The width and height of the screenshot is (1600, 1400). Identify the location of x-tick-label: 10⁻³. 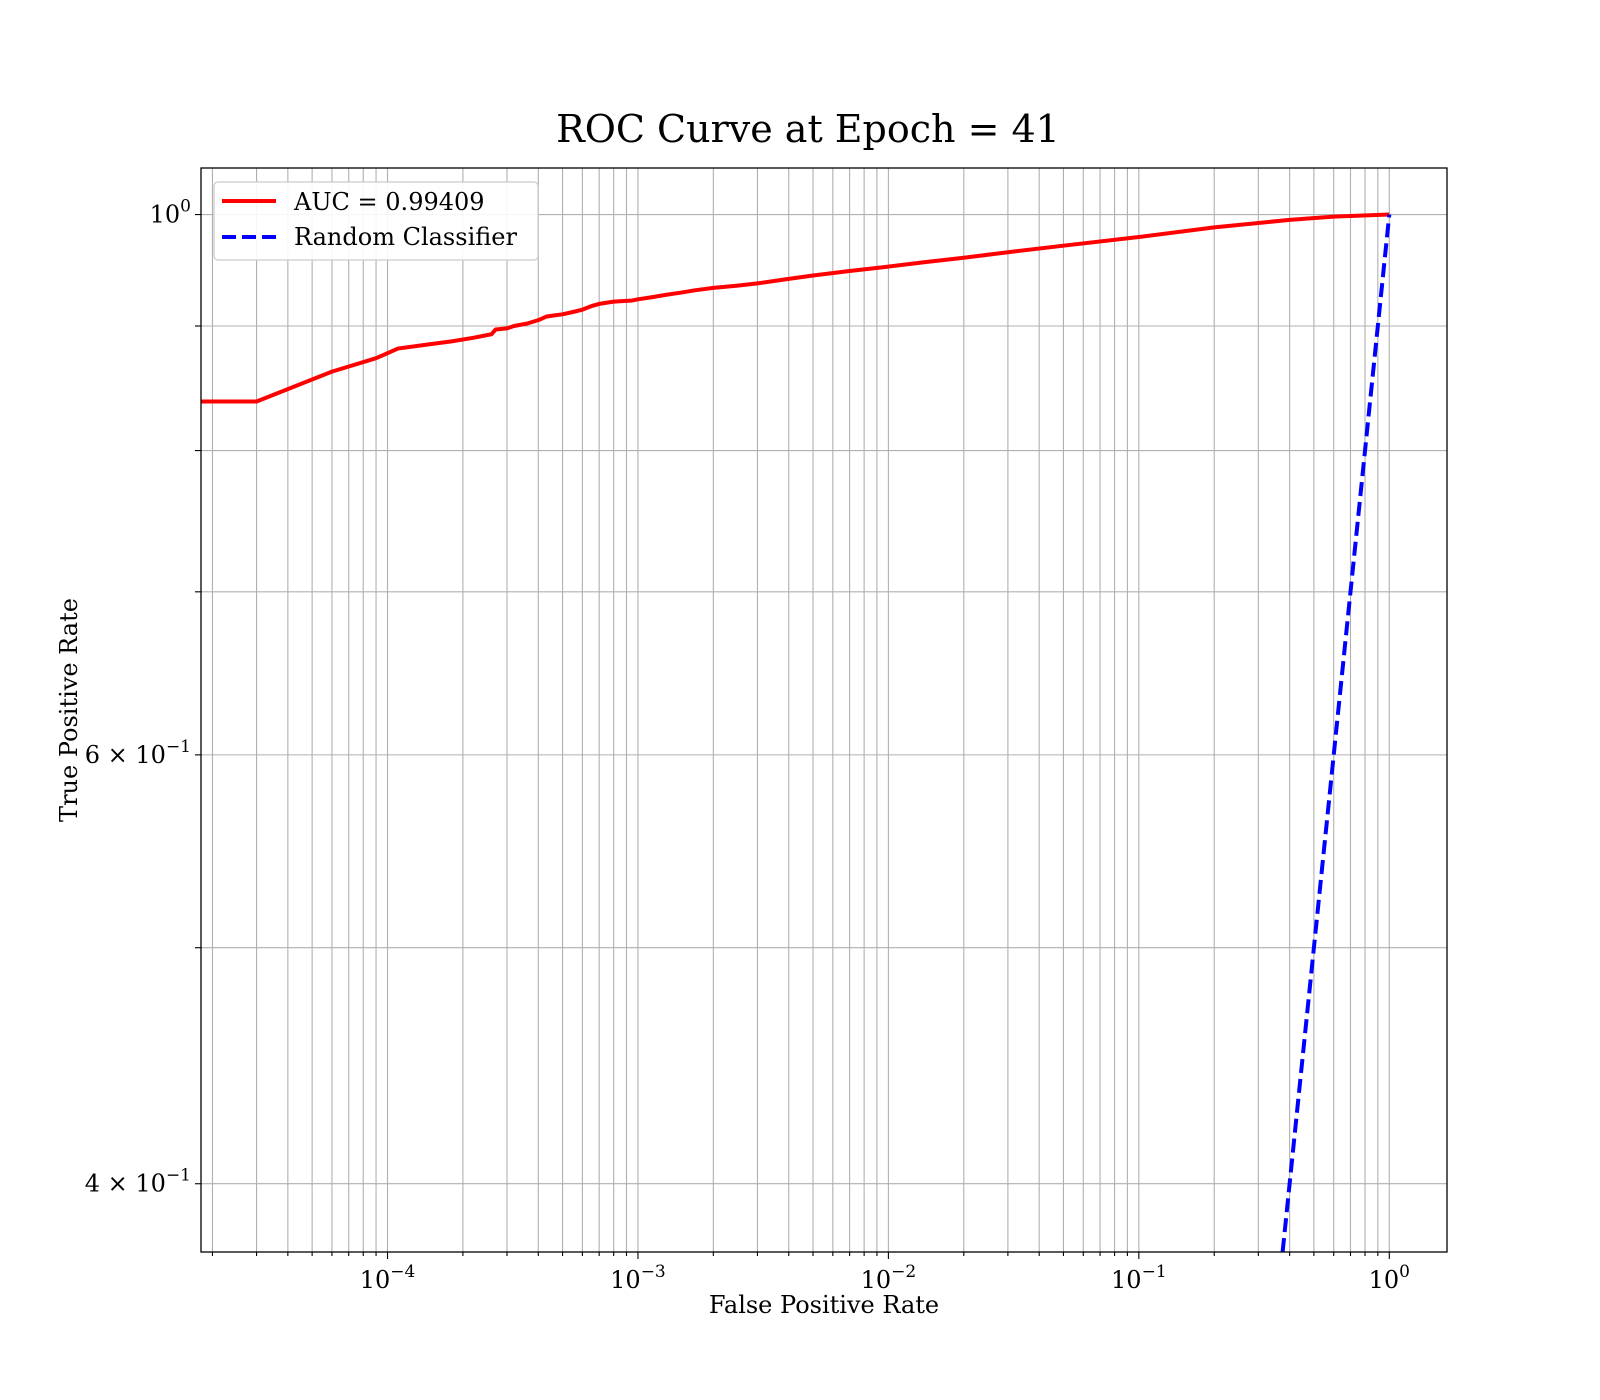
(638, 1278).